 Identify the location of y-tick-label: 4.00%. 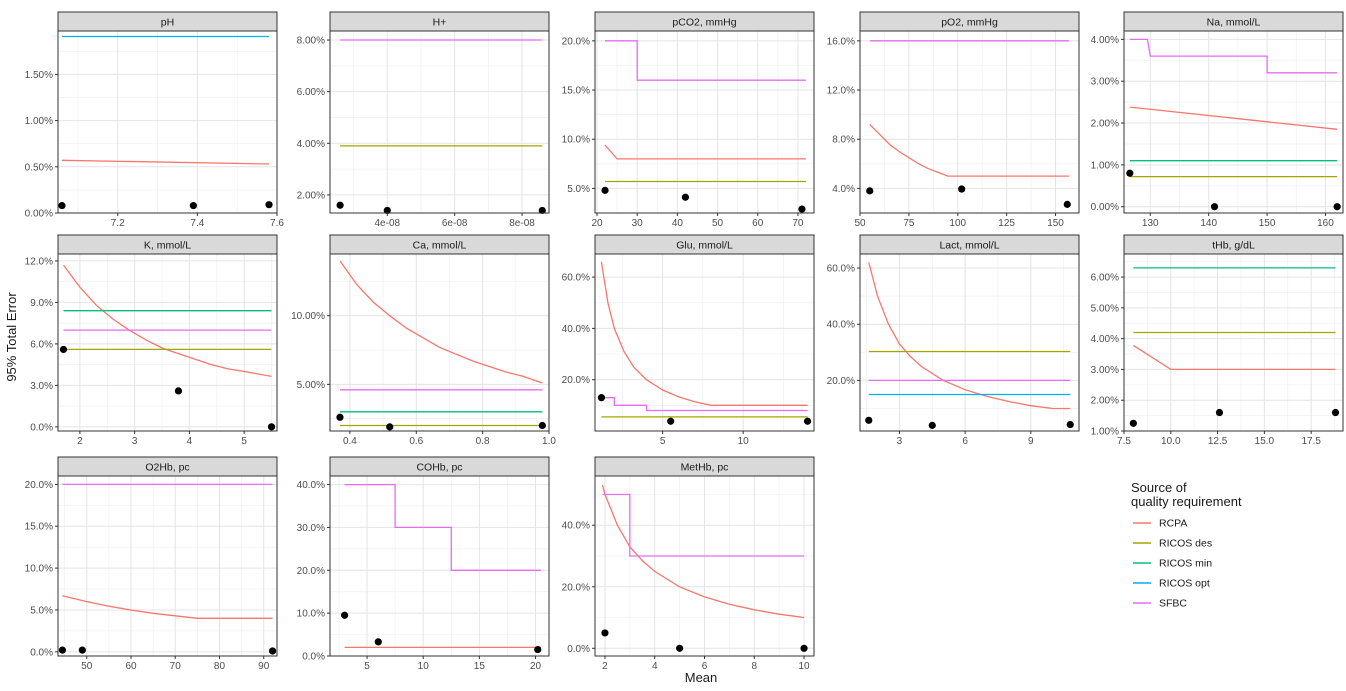
(1105, 339).